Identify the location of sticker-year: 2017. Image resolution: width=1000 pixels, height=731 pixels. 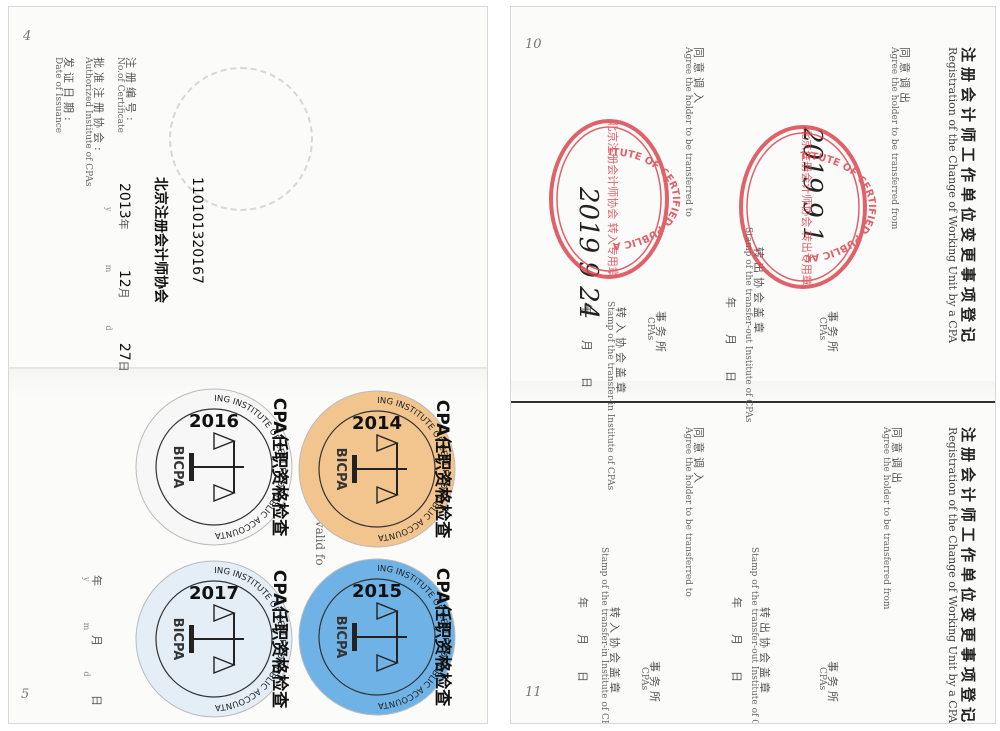
(214, 593).